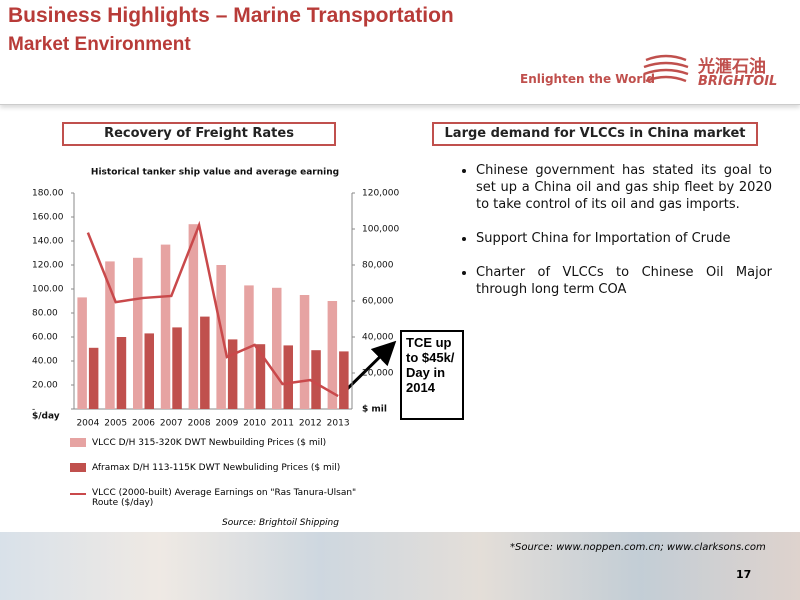  Describe the element at coordinates (99, 44) in the screenshot. I see `subtitle: Market Environment` at that location.